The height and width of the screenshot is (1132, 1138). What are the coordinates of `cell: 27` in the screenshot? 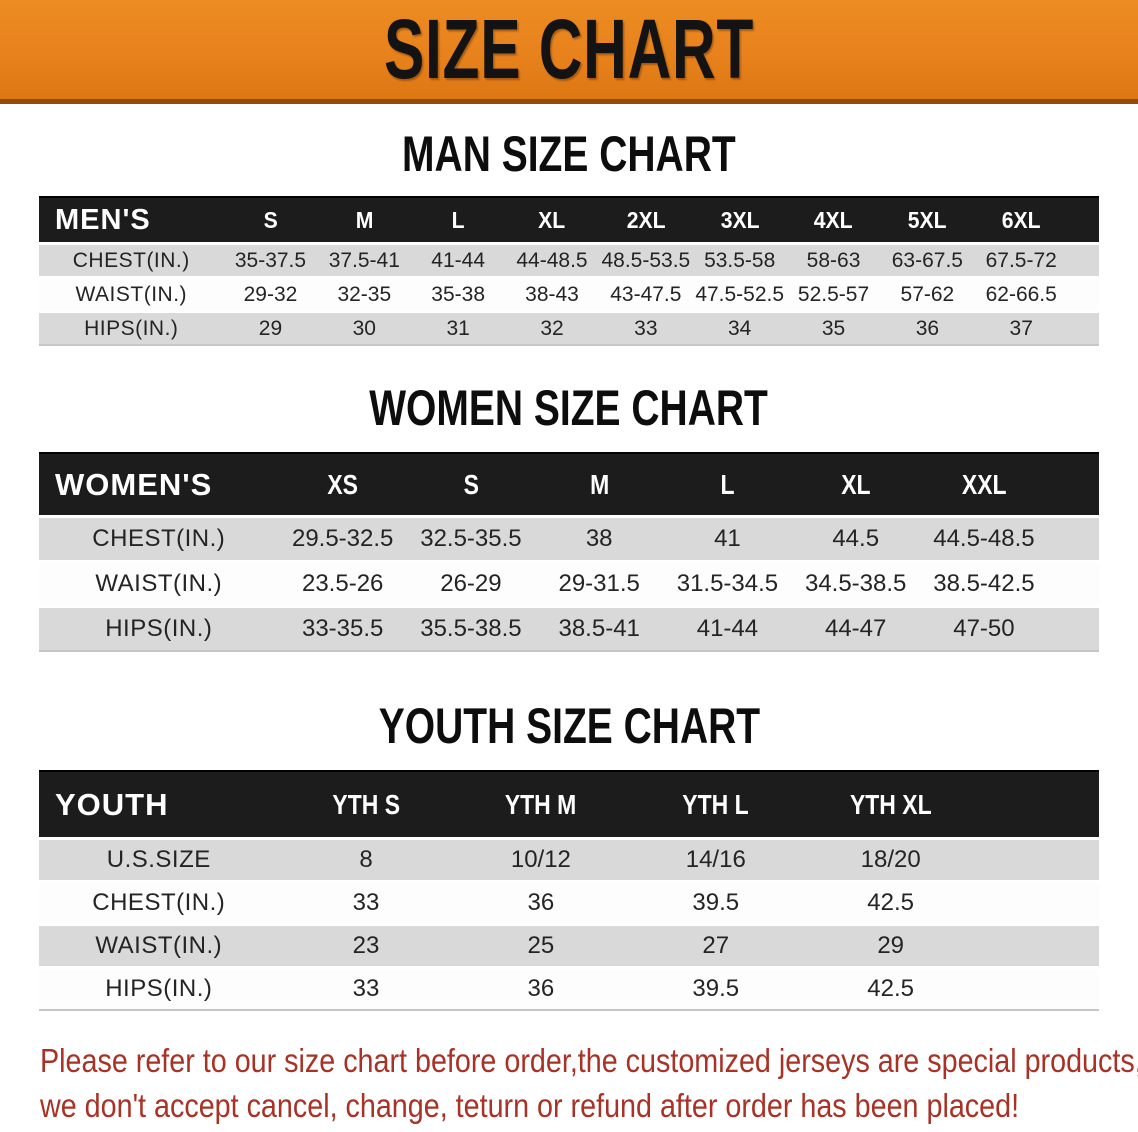 It's located at (716, 945).